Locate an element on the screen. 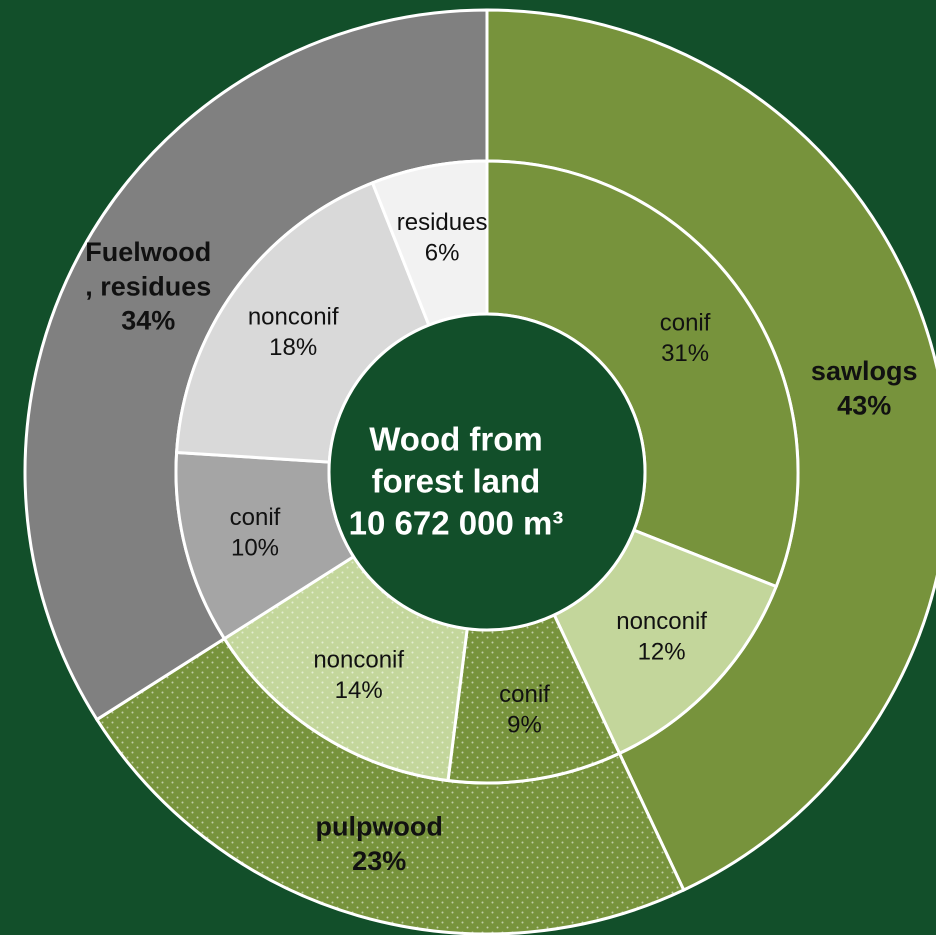 The width and height of the screenshot is (936, 935). outer-label-pulpwood: pulpwood 23% is located at coordinates (378, 844).